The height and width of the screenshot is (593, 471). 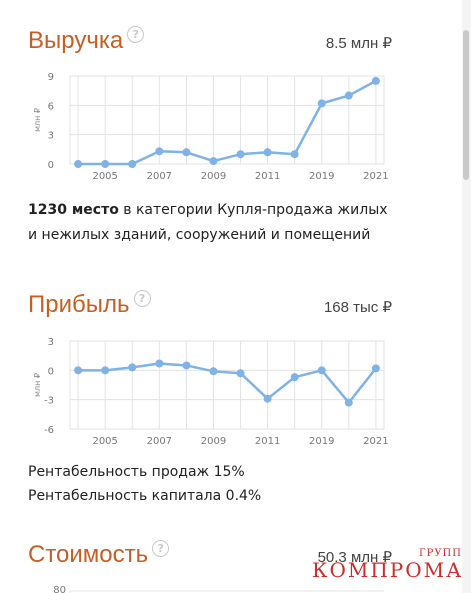 I want to click on profit-chart: 3 0 -3 -6 млн ₽ 2005 2007 2009 2011 2019 2021, so click(x=211, y=392).